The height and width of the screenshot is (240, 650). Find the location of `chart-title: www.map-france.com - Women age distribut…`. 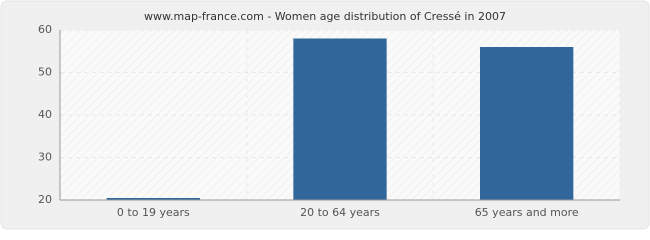

chart-title: www.map-france.com - Women age distribut… is located at coordinates (325, 16).